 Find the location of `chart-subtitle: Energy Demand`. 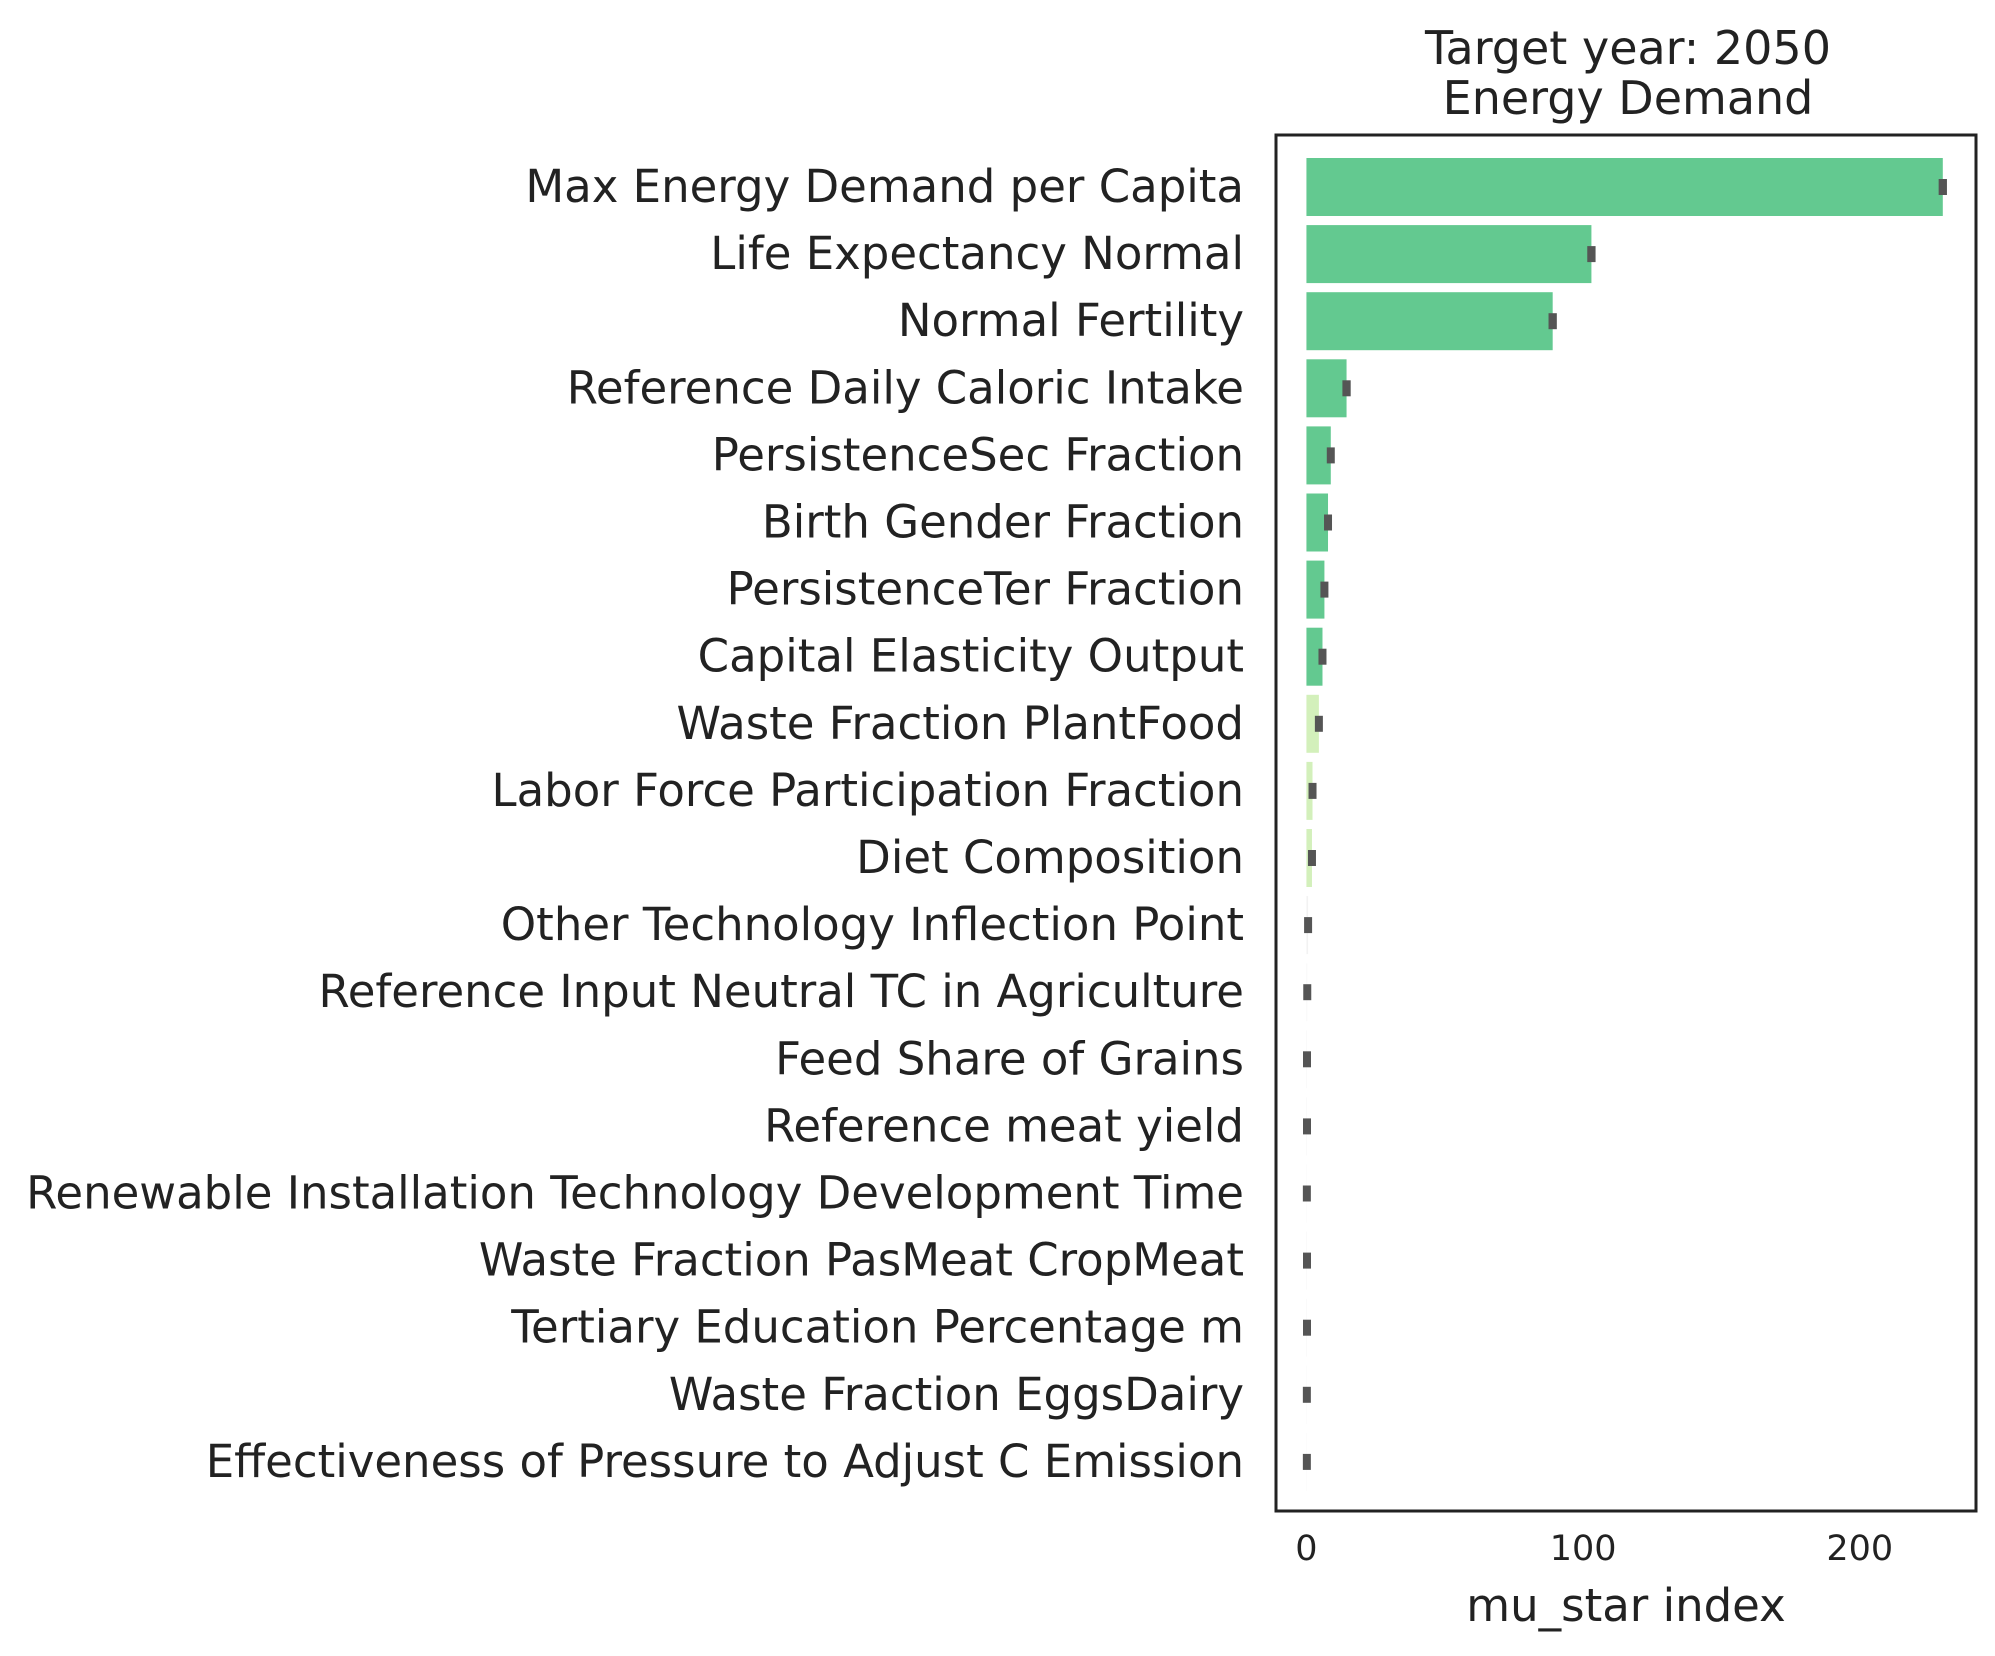

chart-subtitle: Energy Demand is located at coordinates (1628, 98).